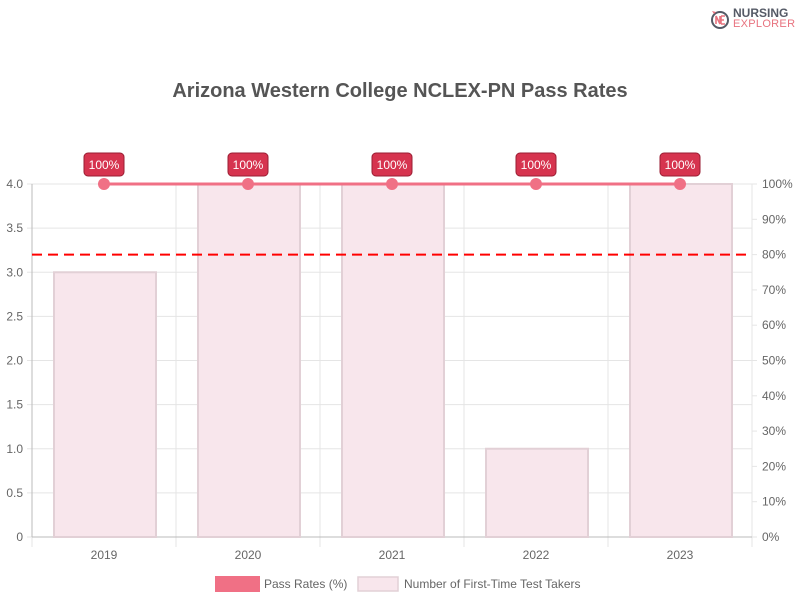  I want to click on bar-2021, so click(393, 360).